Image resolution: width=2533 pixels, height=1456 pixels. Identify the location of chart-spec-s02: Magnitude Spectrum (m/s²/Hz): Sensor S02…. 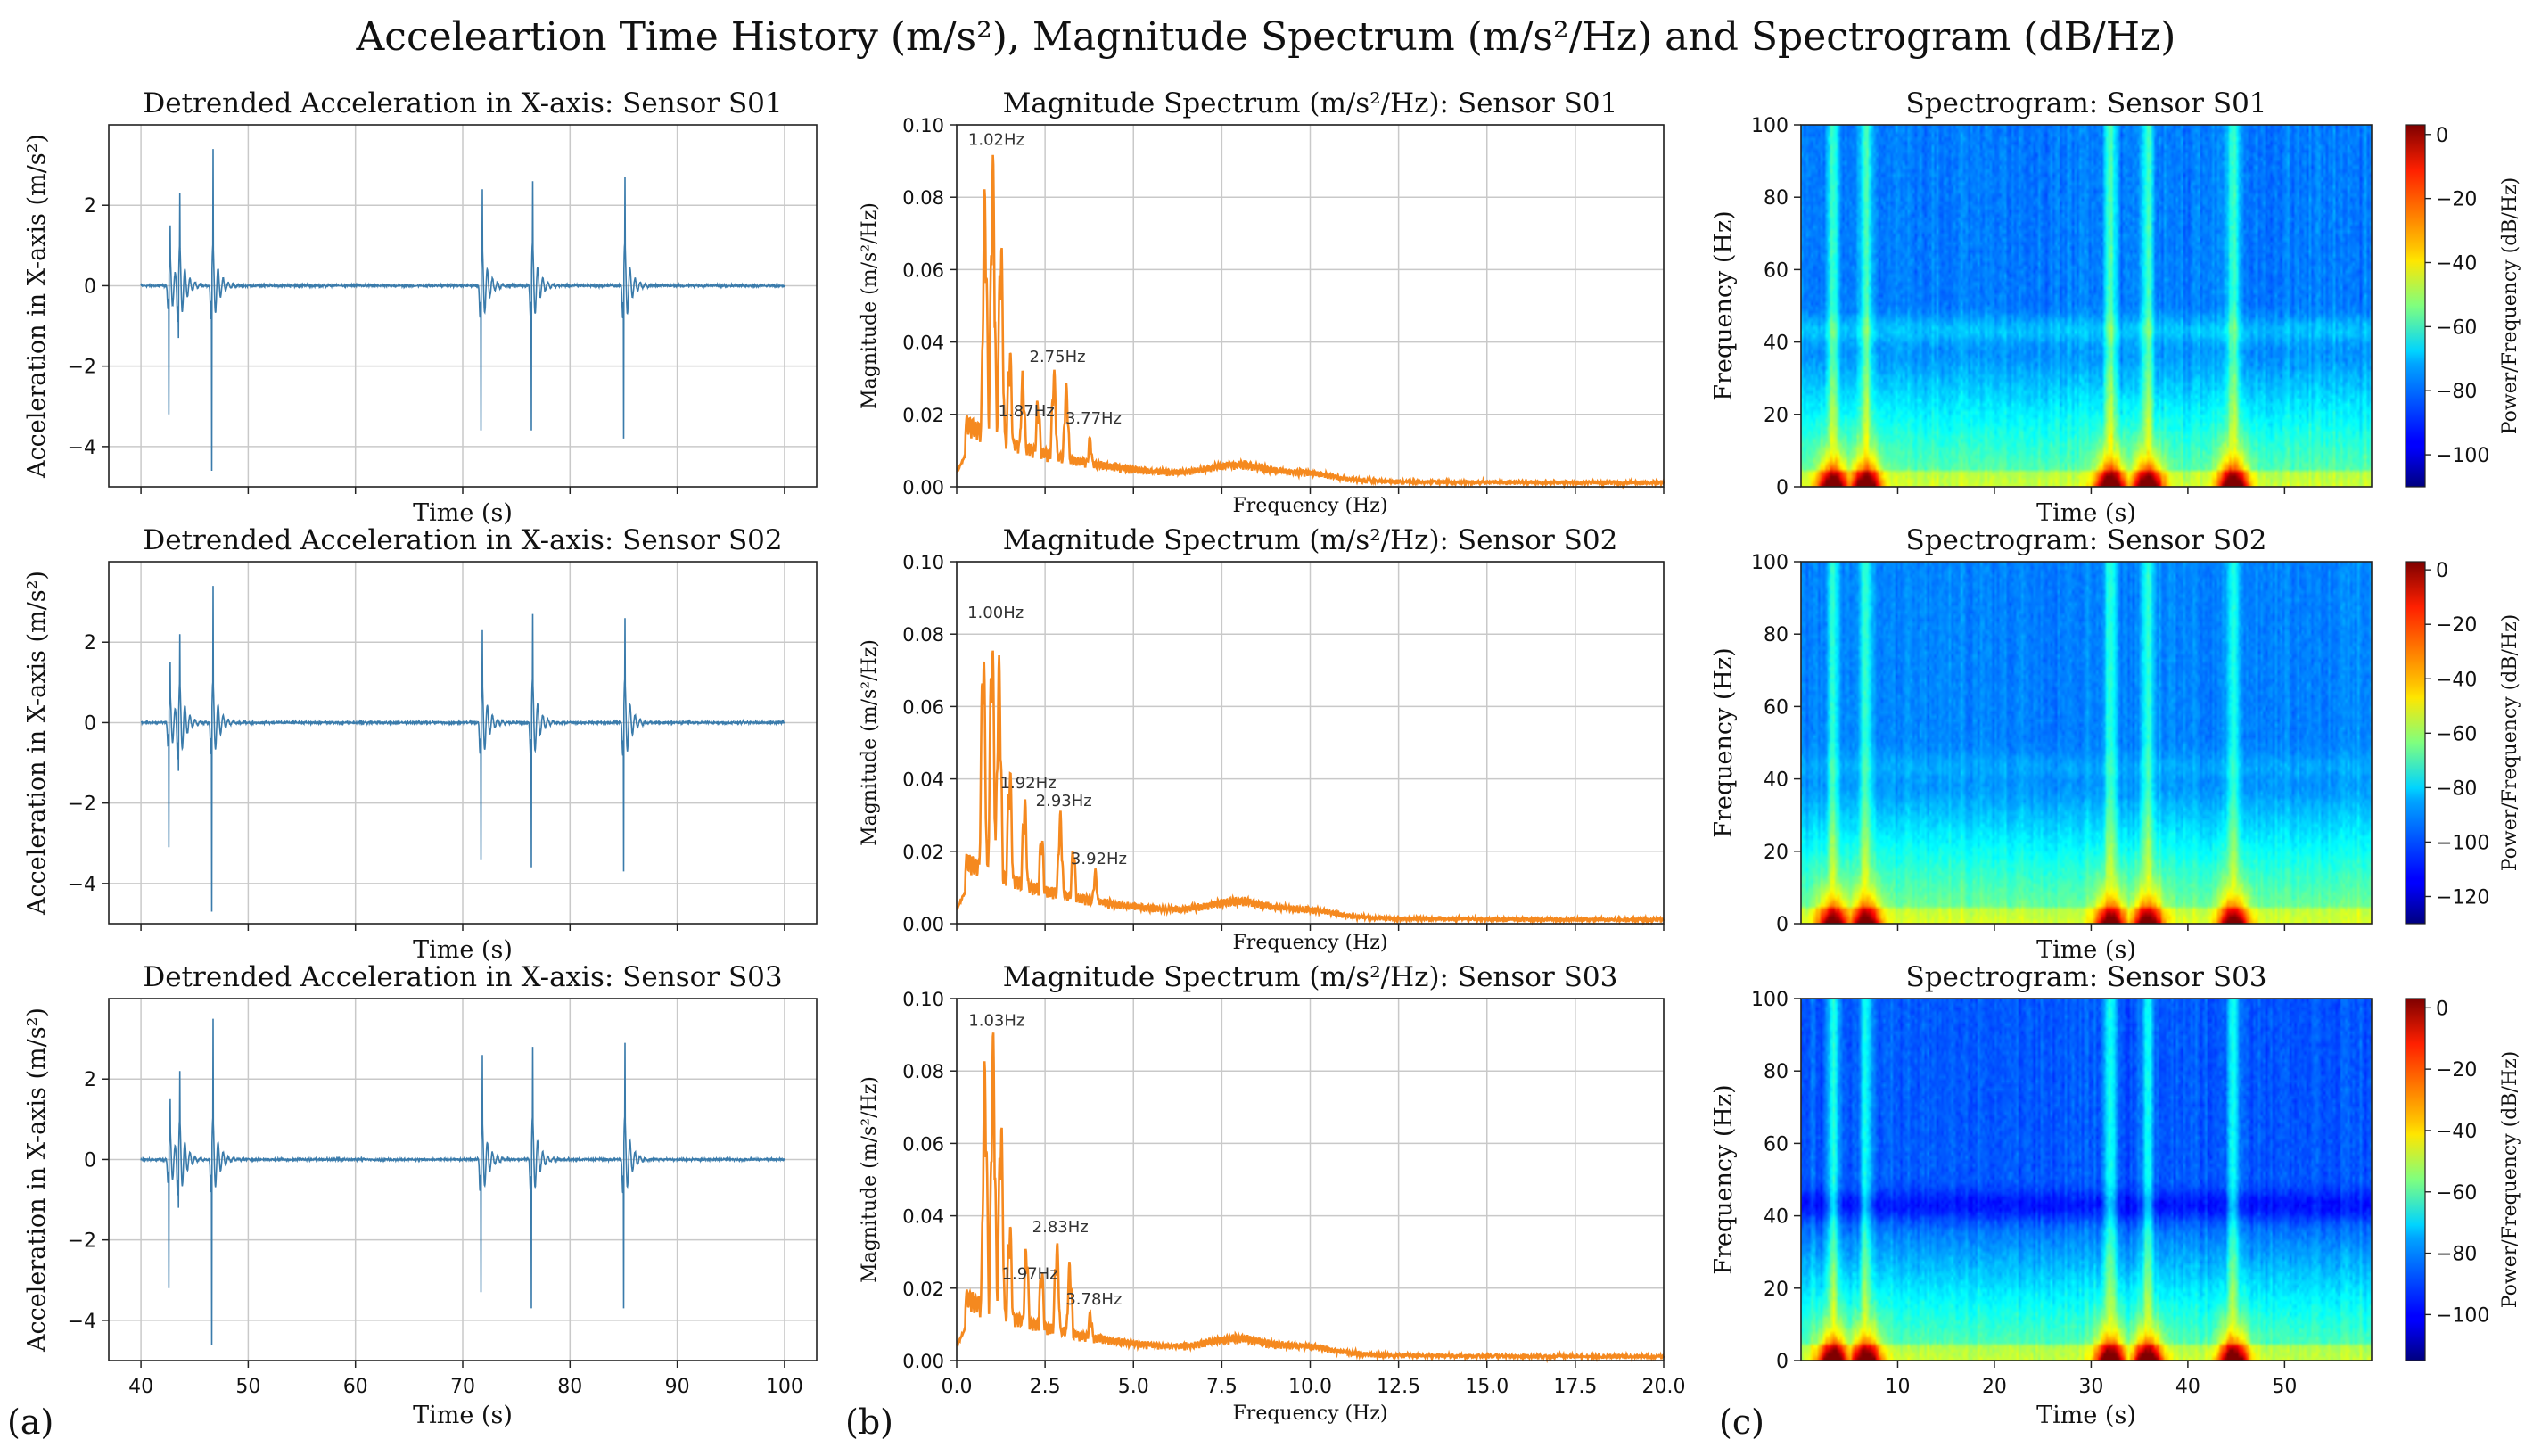
(1262, 739).